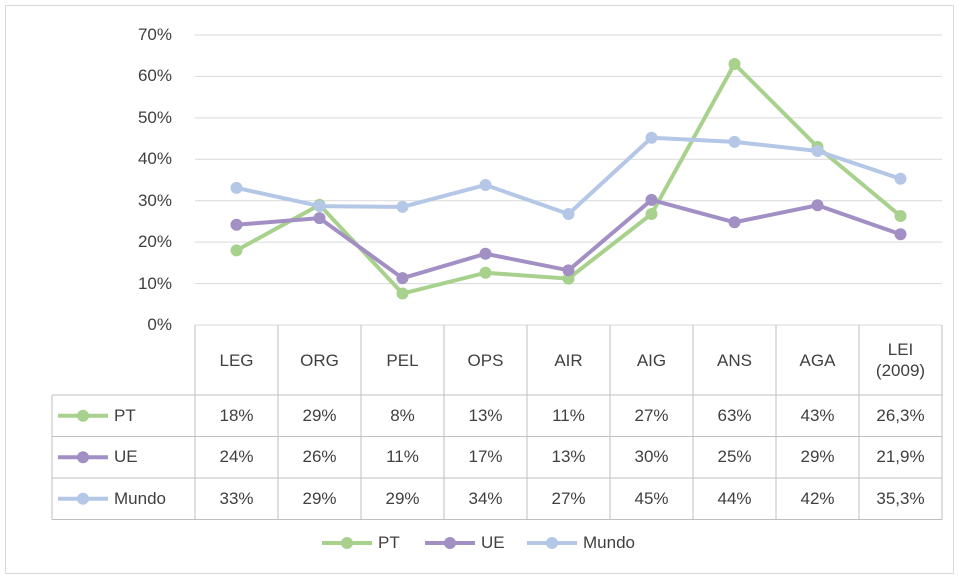 This screenshot has width=959, height=579. What do you see at coordinates (485, 457) in the screenshot?
I see `table-value: 17%` at bounding box center [485, 457].